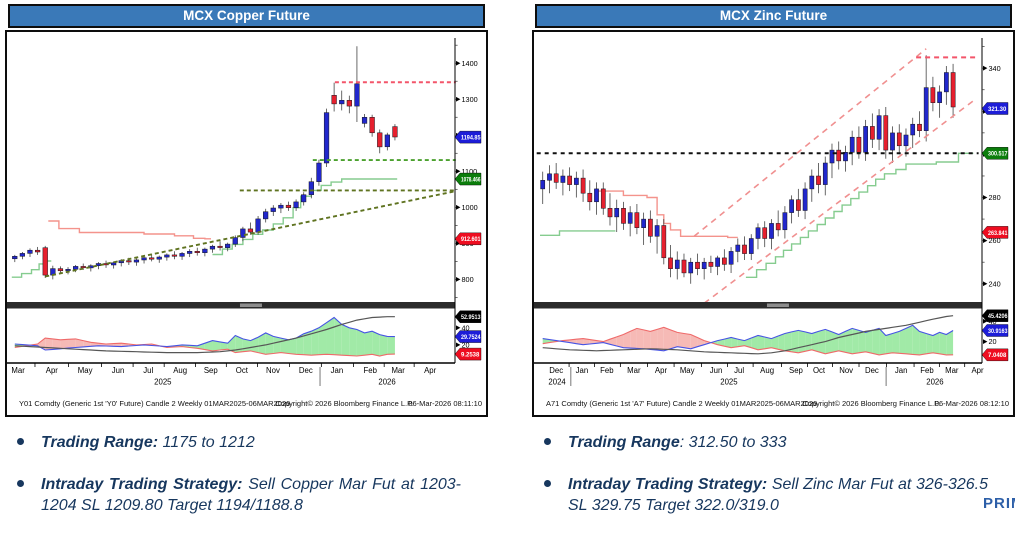  I want to click on svg-text: 1300, so click(470, 99).